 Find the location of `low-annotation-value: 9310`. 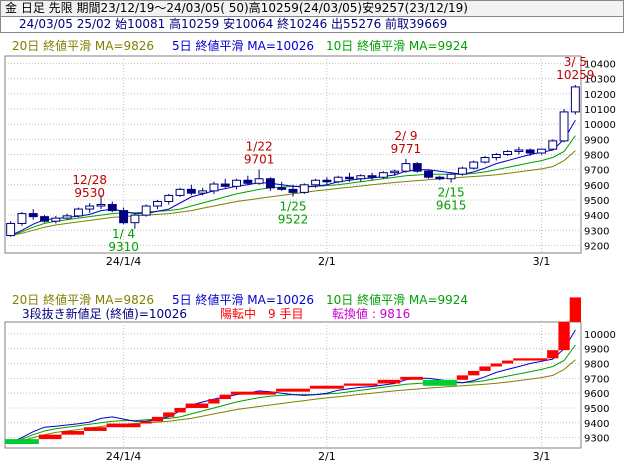

low-annotation-value: 9310 is located at coordinates (123, 247).